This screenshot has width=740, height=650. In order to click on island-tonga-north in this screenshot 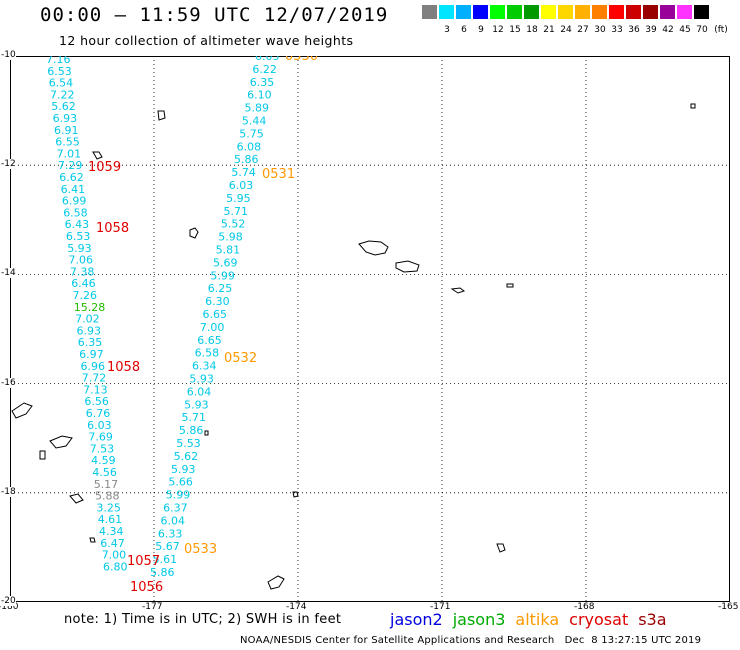, I will do `click(206, 433)`.